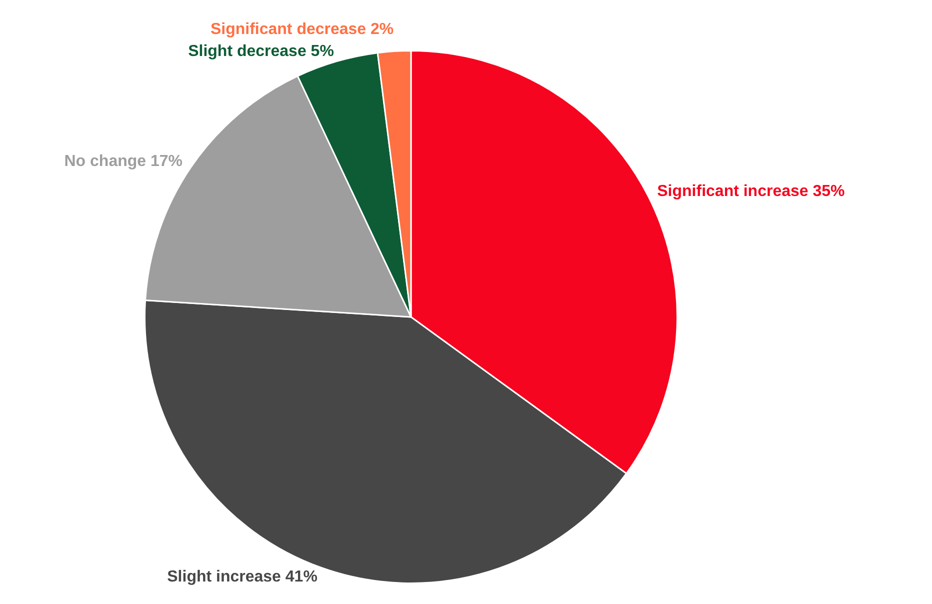 The height and width of the screenshot is (604, 932). I want to click on slice-label: No change 17%, so click(123, 161).